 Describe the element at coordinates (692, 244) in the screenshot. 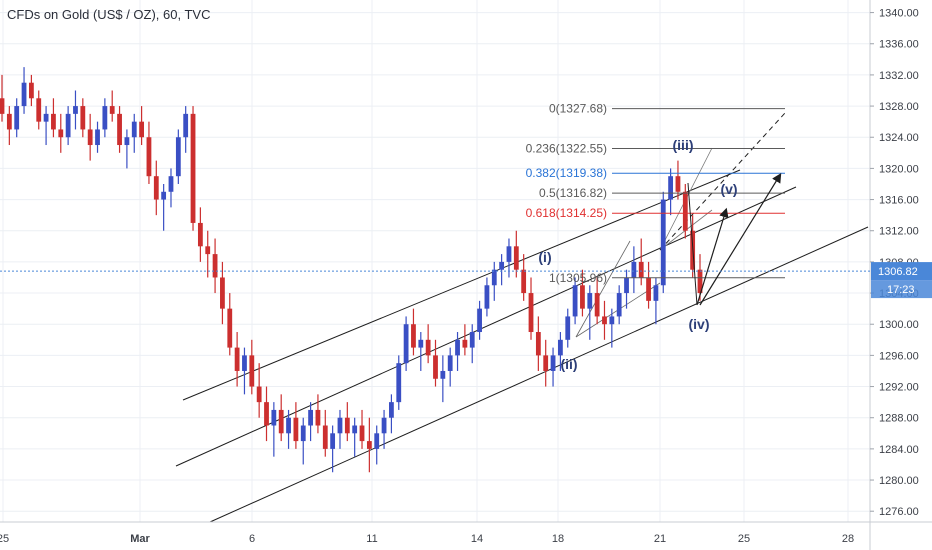

I see `wave-iv-leg` at that location.